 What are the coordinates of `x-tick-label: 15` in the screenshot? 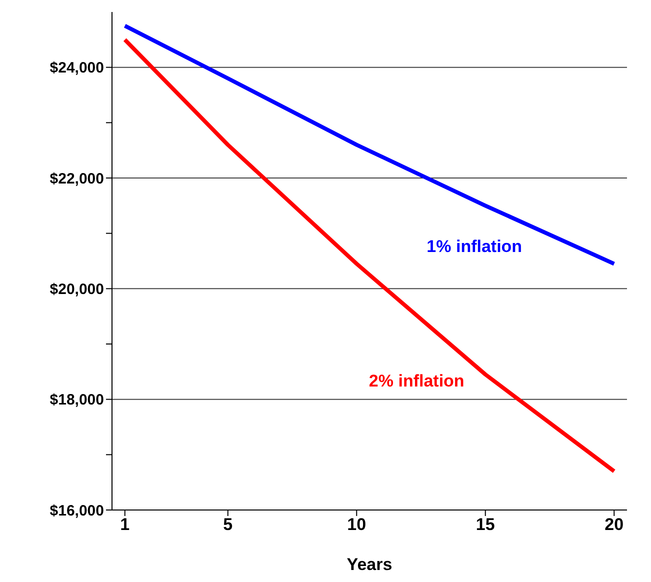 It's located at (485, 524).